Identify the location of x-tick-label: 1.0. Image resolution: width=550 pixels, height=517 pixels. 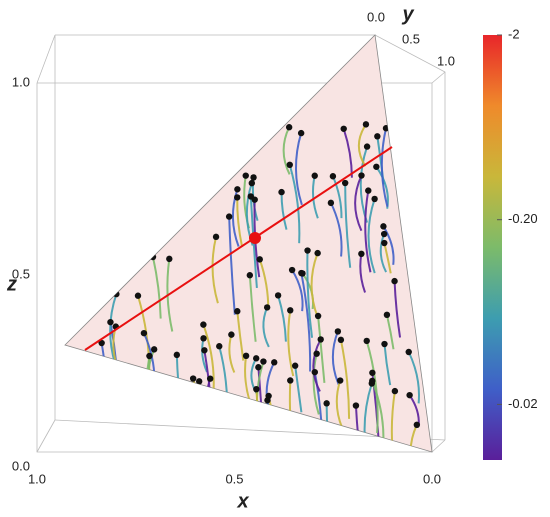
(37, 478).